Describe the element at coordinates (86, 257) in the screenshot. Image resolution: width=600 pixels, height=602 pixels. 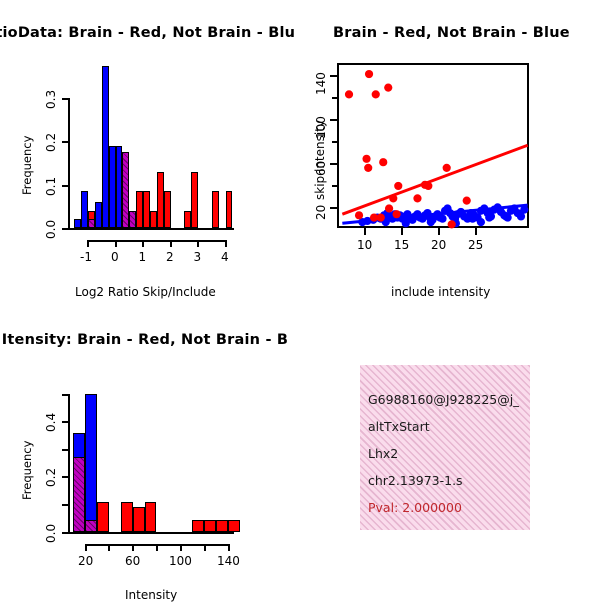
I see `panel-ratio-xtick-label-0: -1` at that location.